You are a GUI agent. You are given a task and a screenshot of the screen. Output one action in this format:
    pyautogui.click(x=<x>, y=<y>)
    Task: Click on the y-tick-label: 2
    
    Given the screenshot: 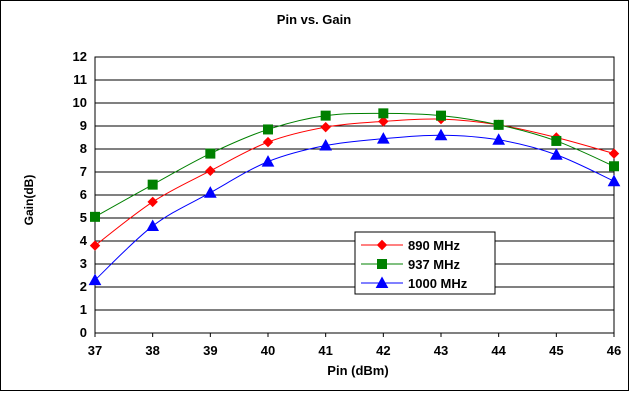 What is the action you would take?
    pyautogui.click(x=83, y=286)
    